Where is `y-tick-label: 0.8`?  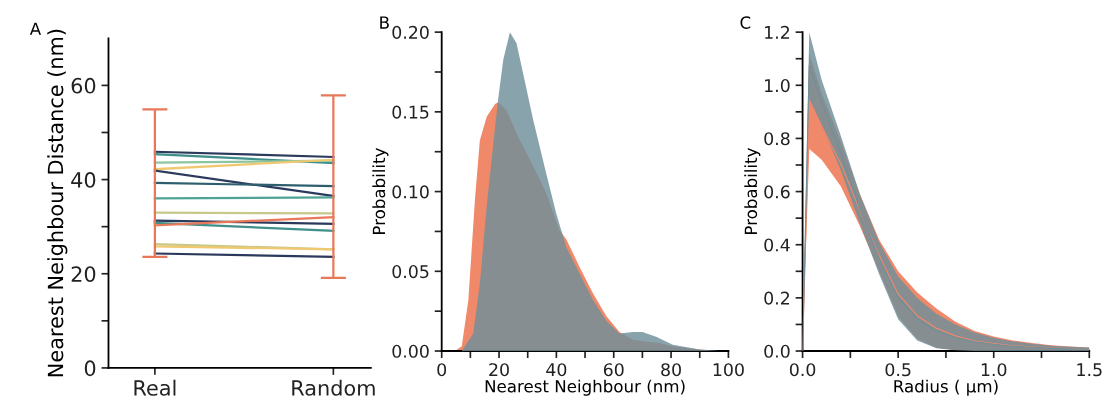 y-tick-label: 0.8 is located at coordinates (777, 139).